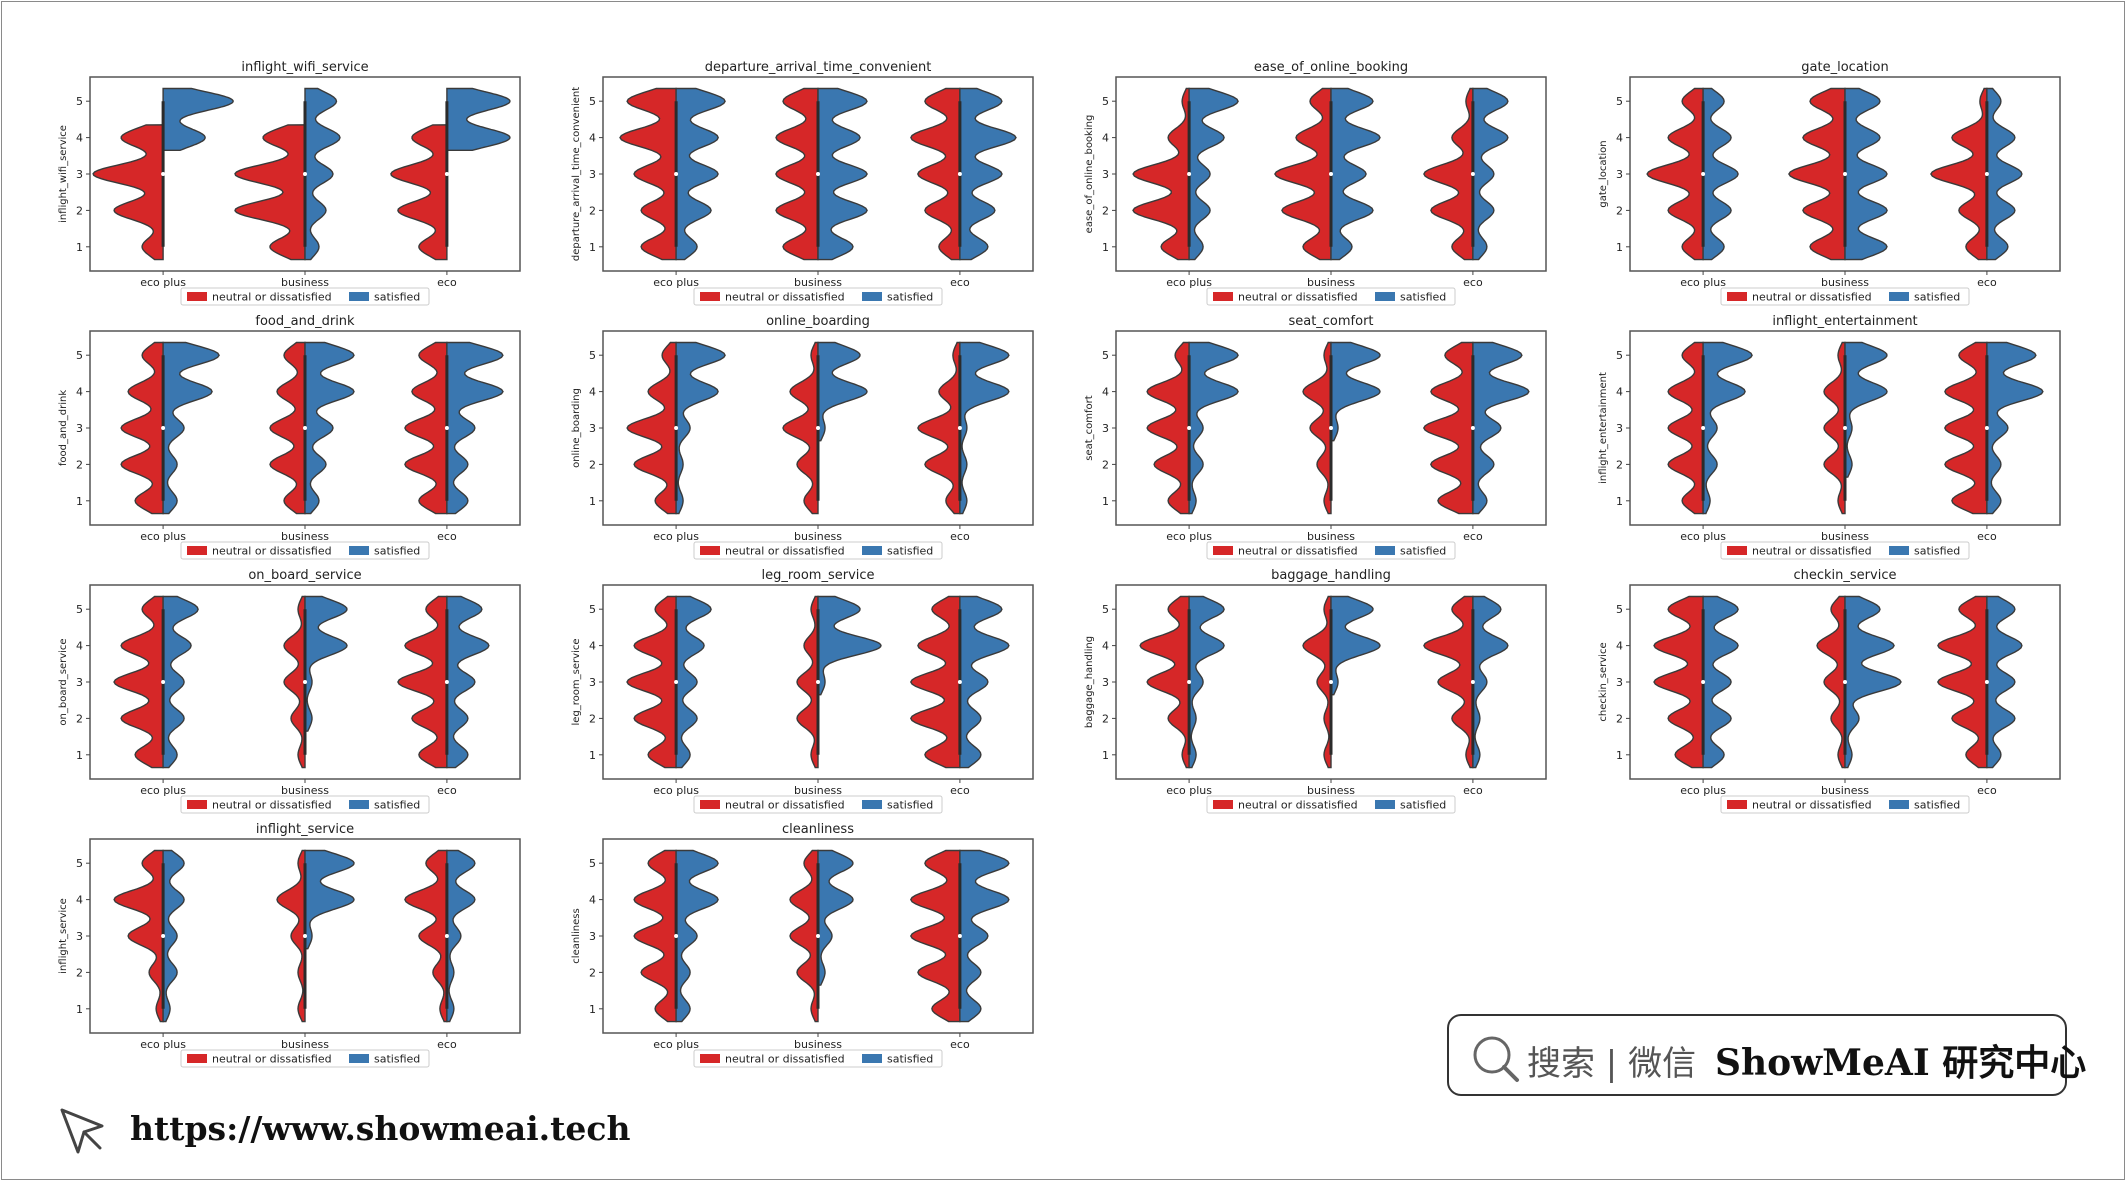  I want to click on chart-title: checkin_service, so click(1845, 575).